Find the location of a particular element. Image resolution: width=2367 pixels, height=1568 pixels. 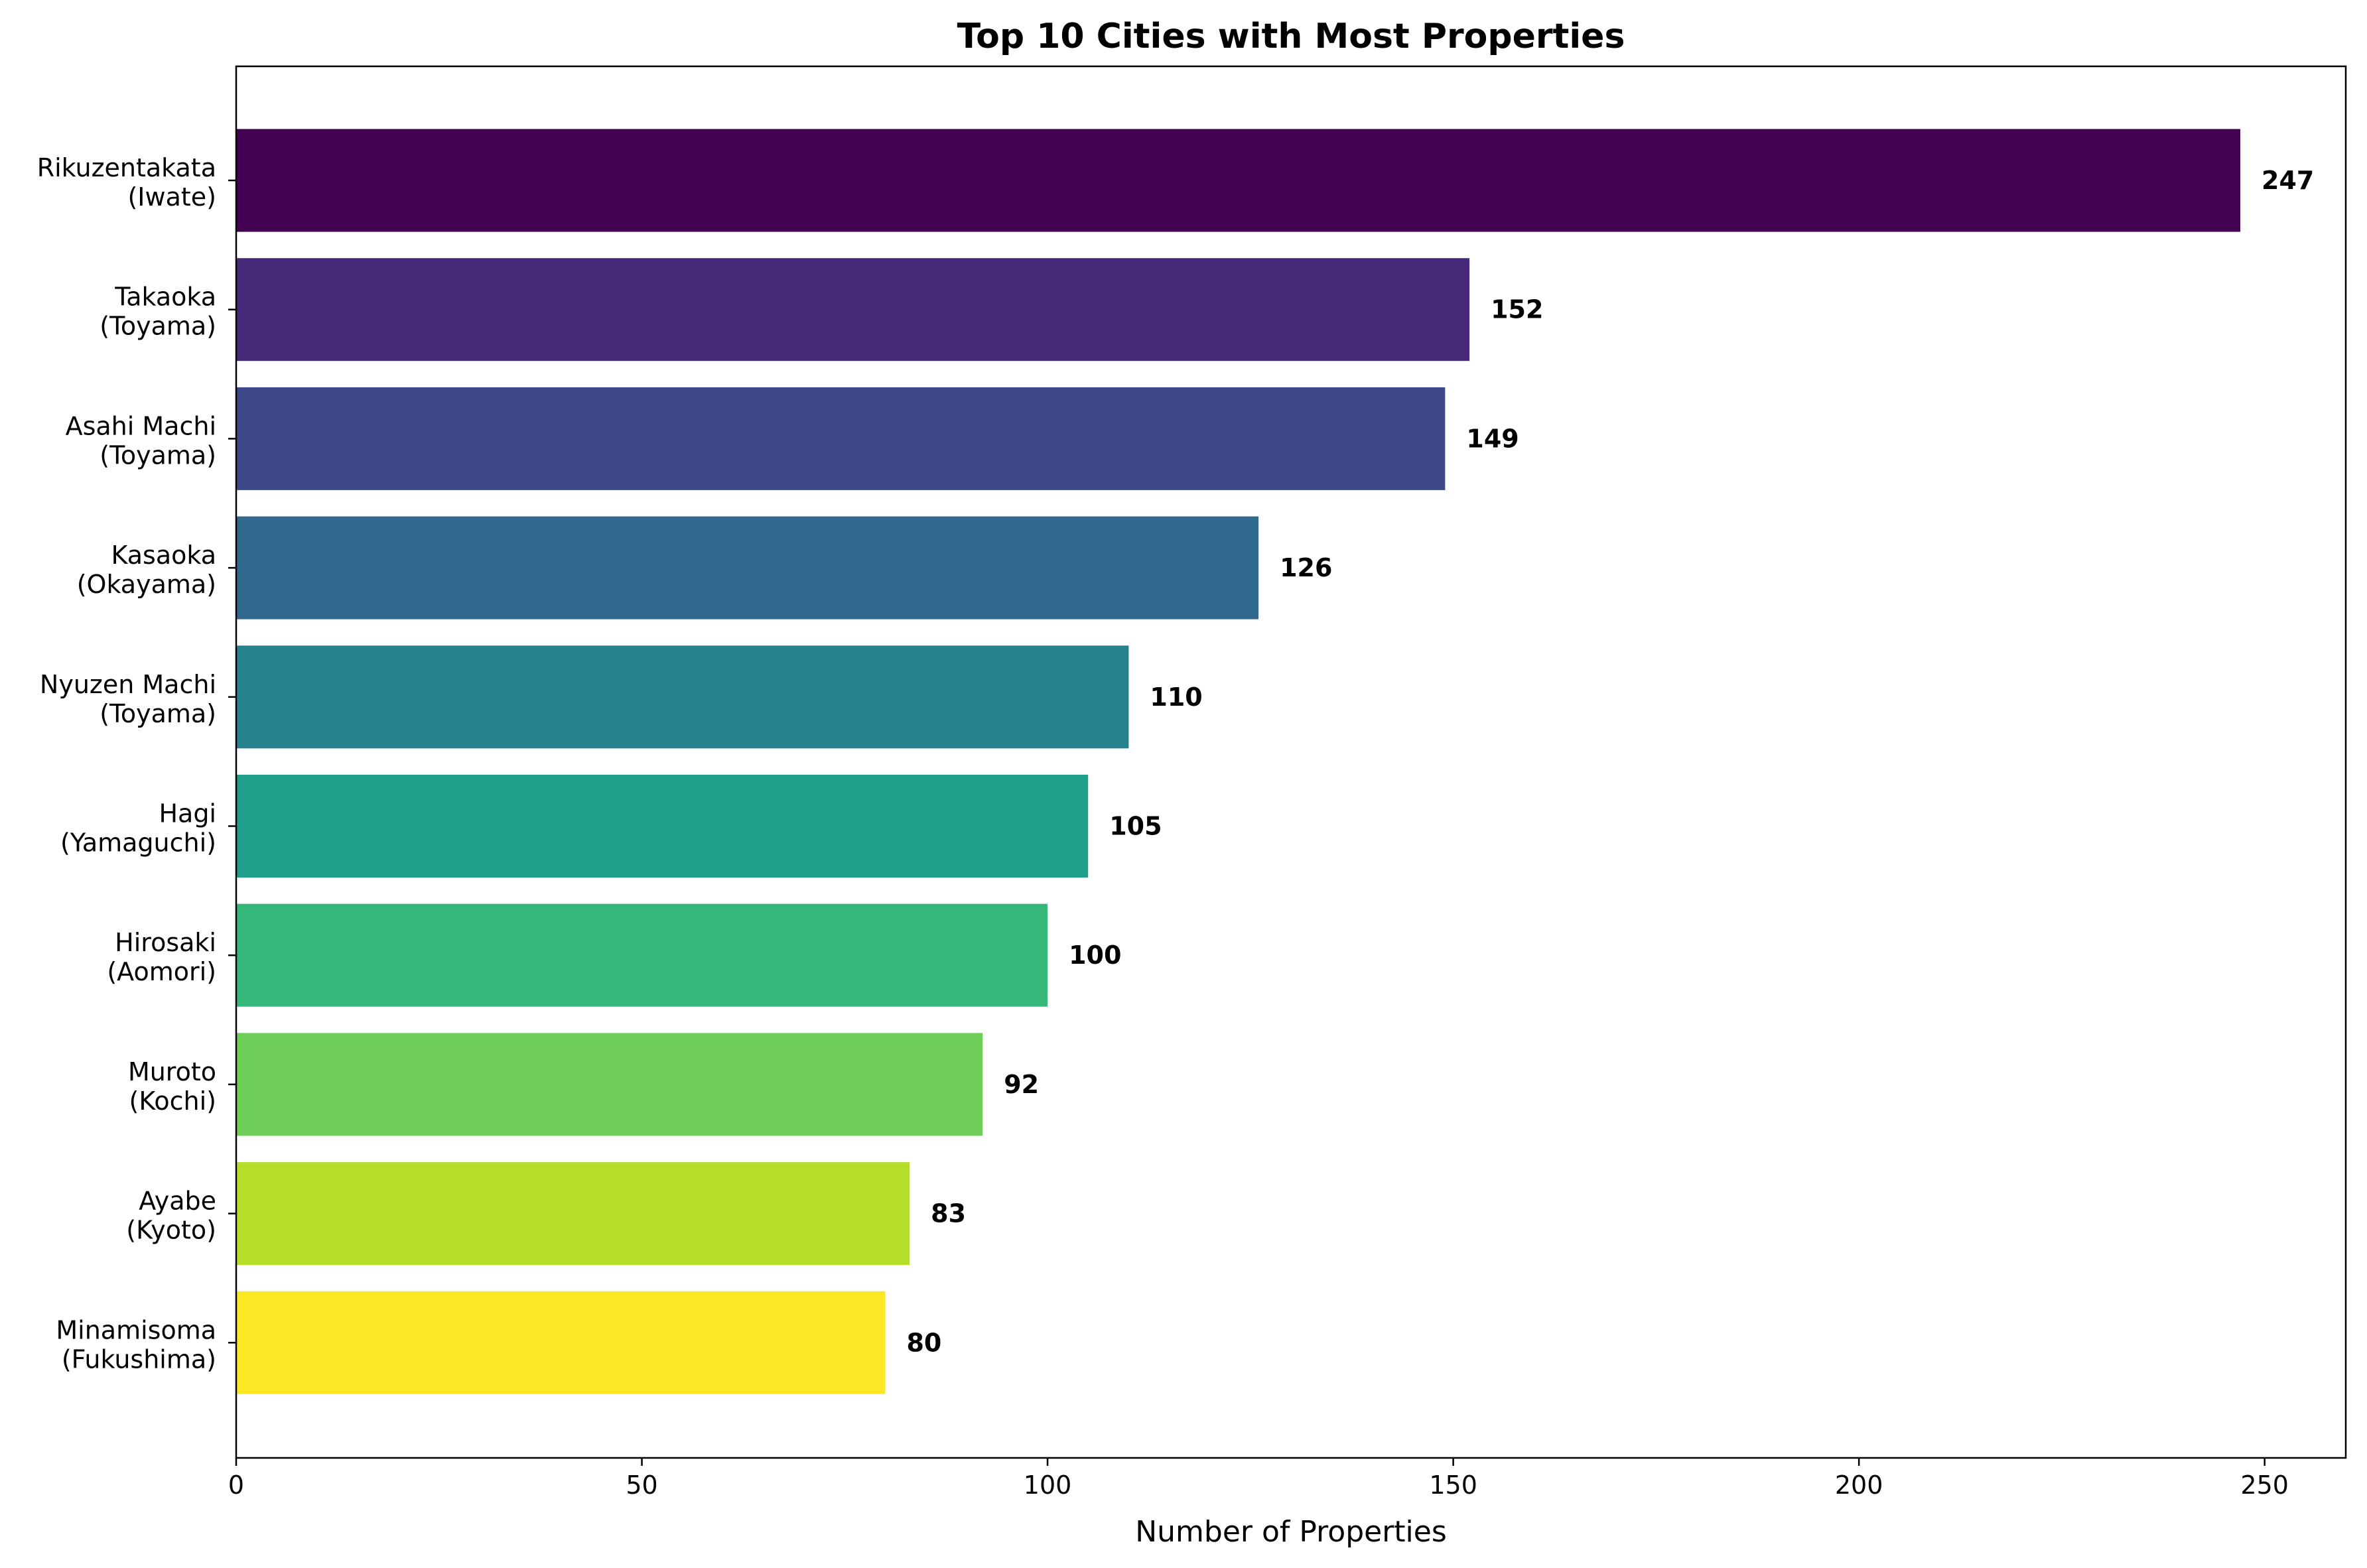

y-tick-label-prefecture: (Kochi) is located at coordinates (172, 1101).